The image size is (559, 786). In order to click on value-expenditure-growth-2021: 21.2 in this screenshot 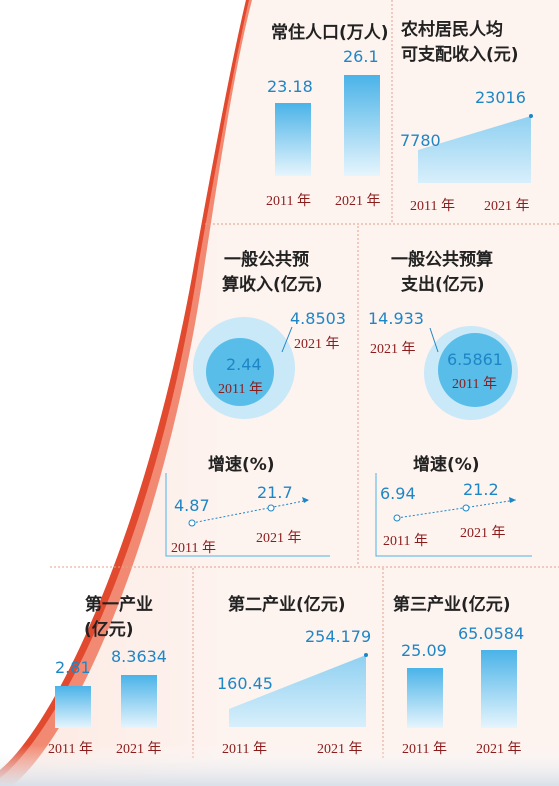, I will do `click(481, 489)`.